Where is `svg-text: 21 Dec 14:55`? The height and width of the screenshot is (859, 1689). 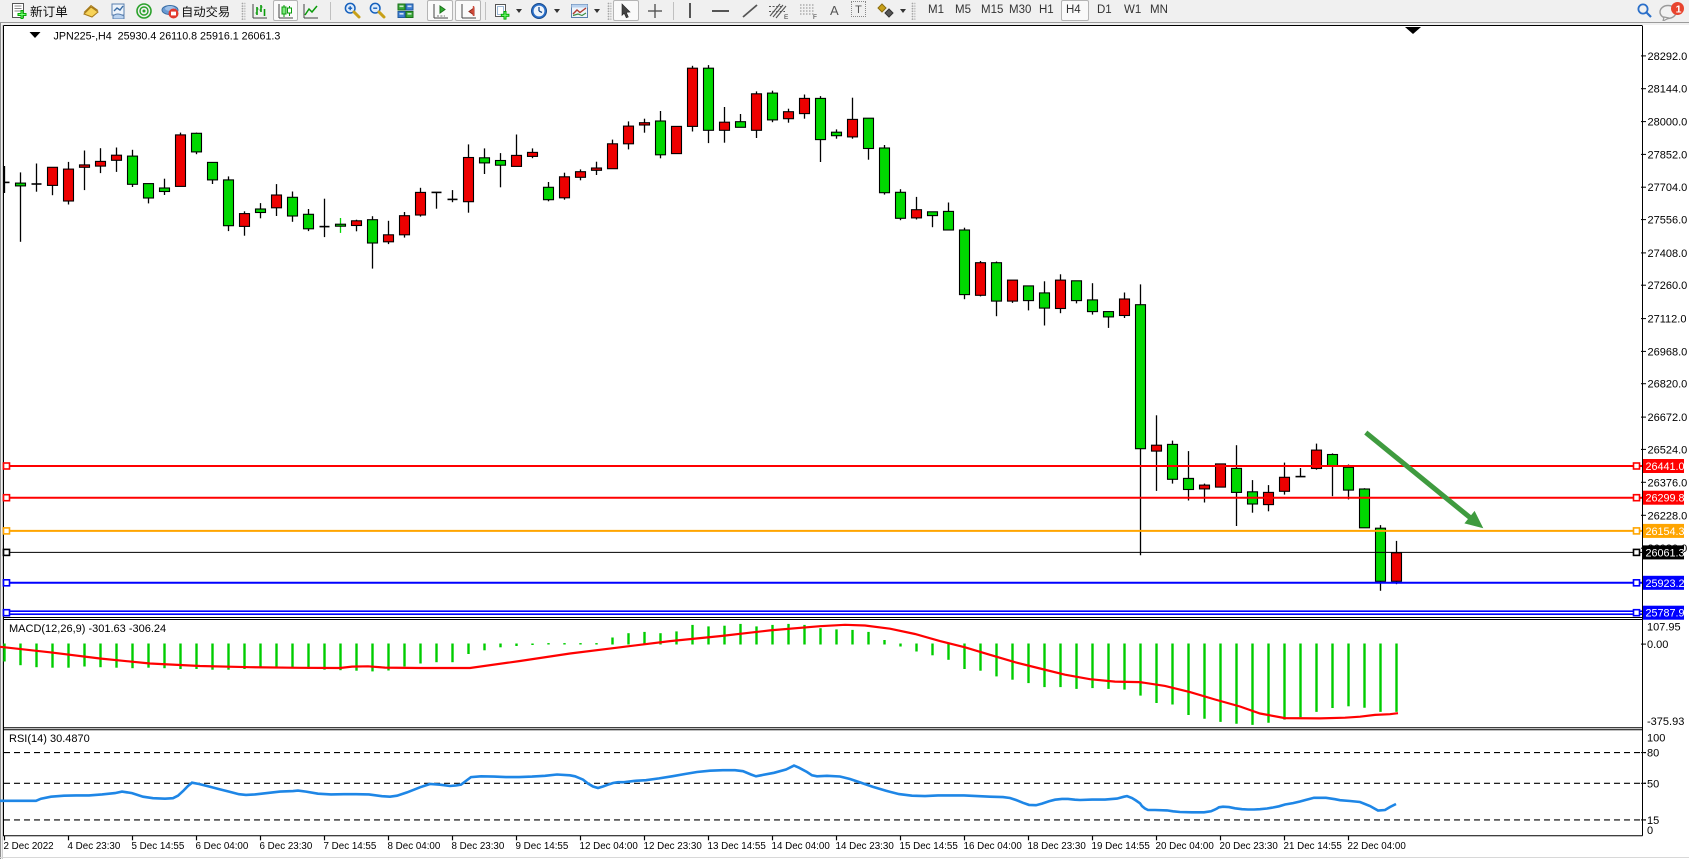
svg-text: 21 Dec 14:55 is located at coordinates (1313, 846).